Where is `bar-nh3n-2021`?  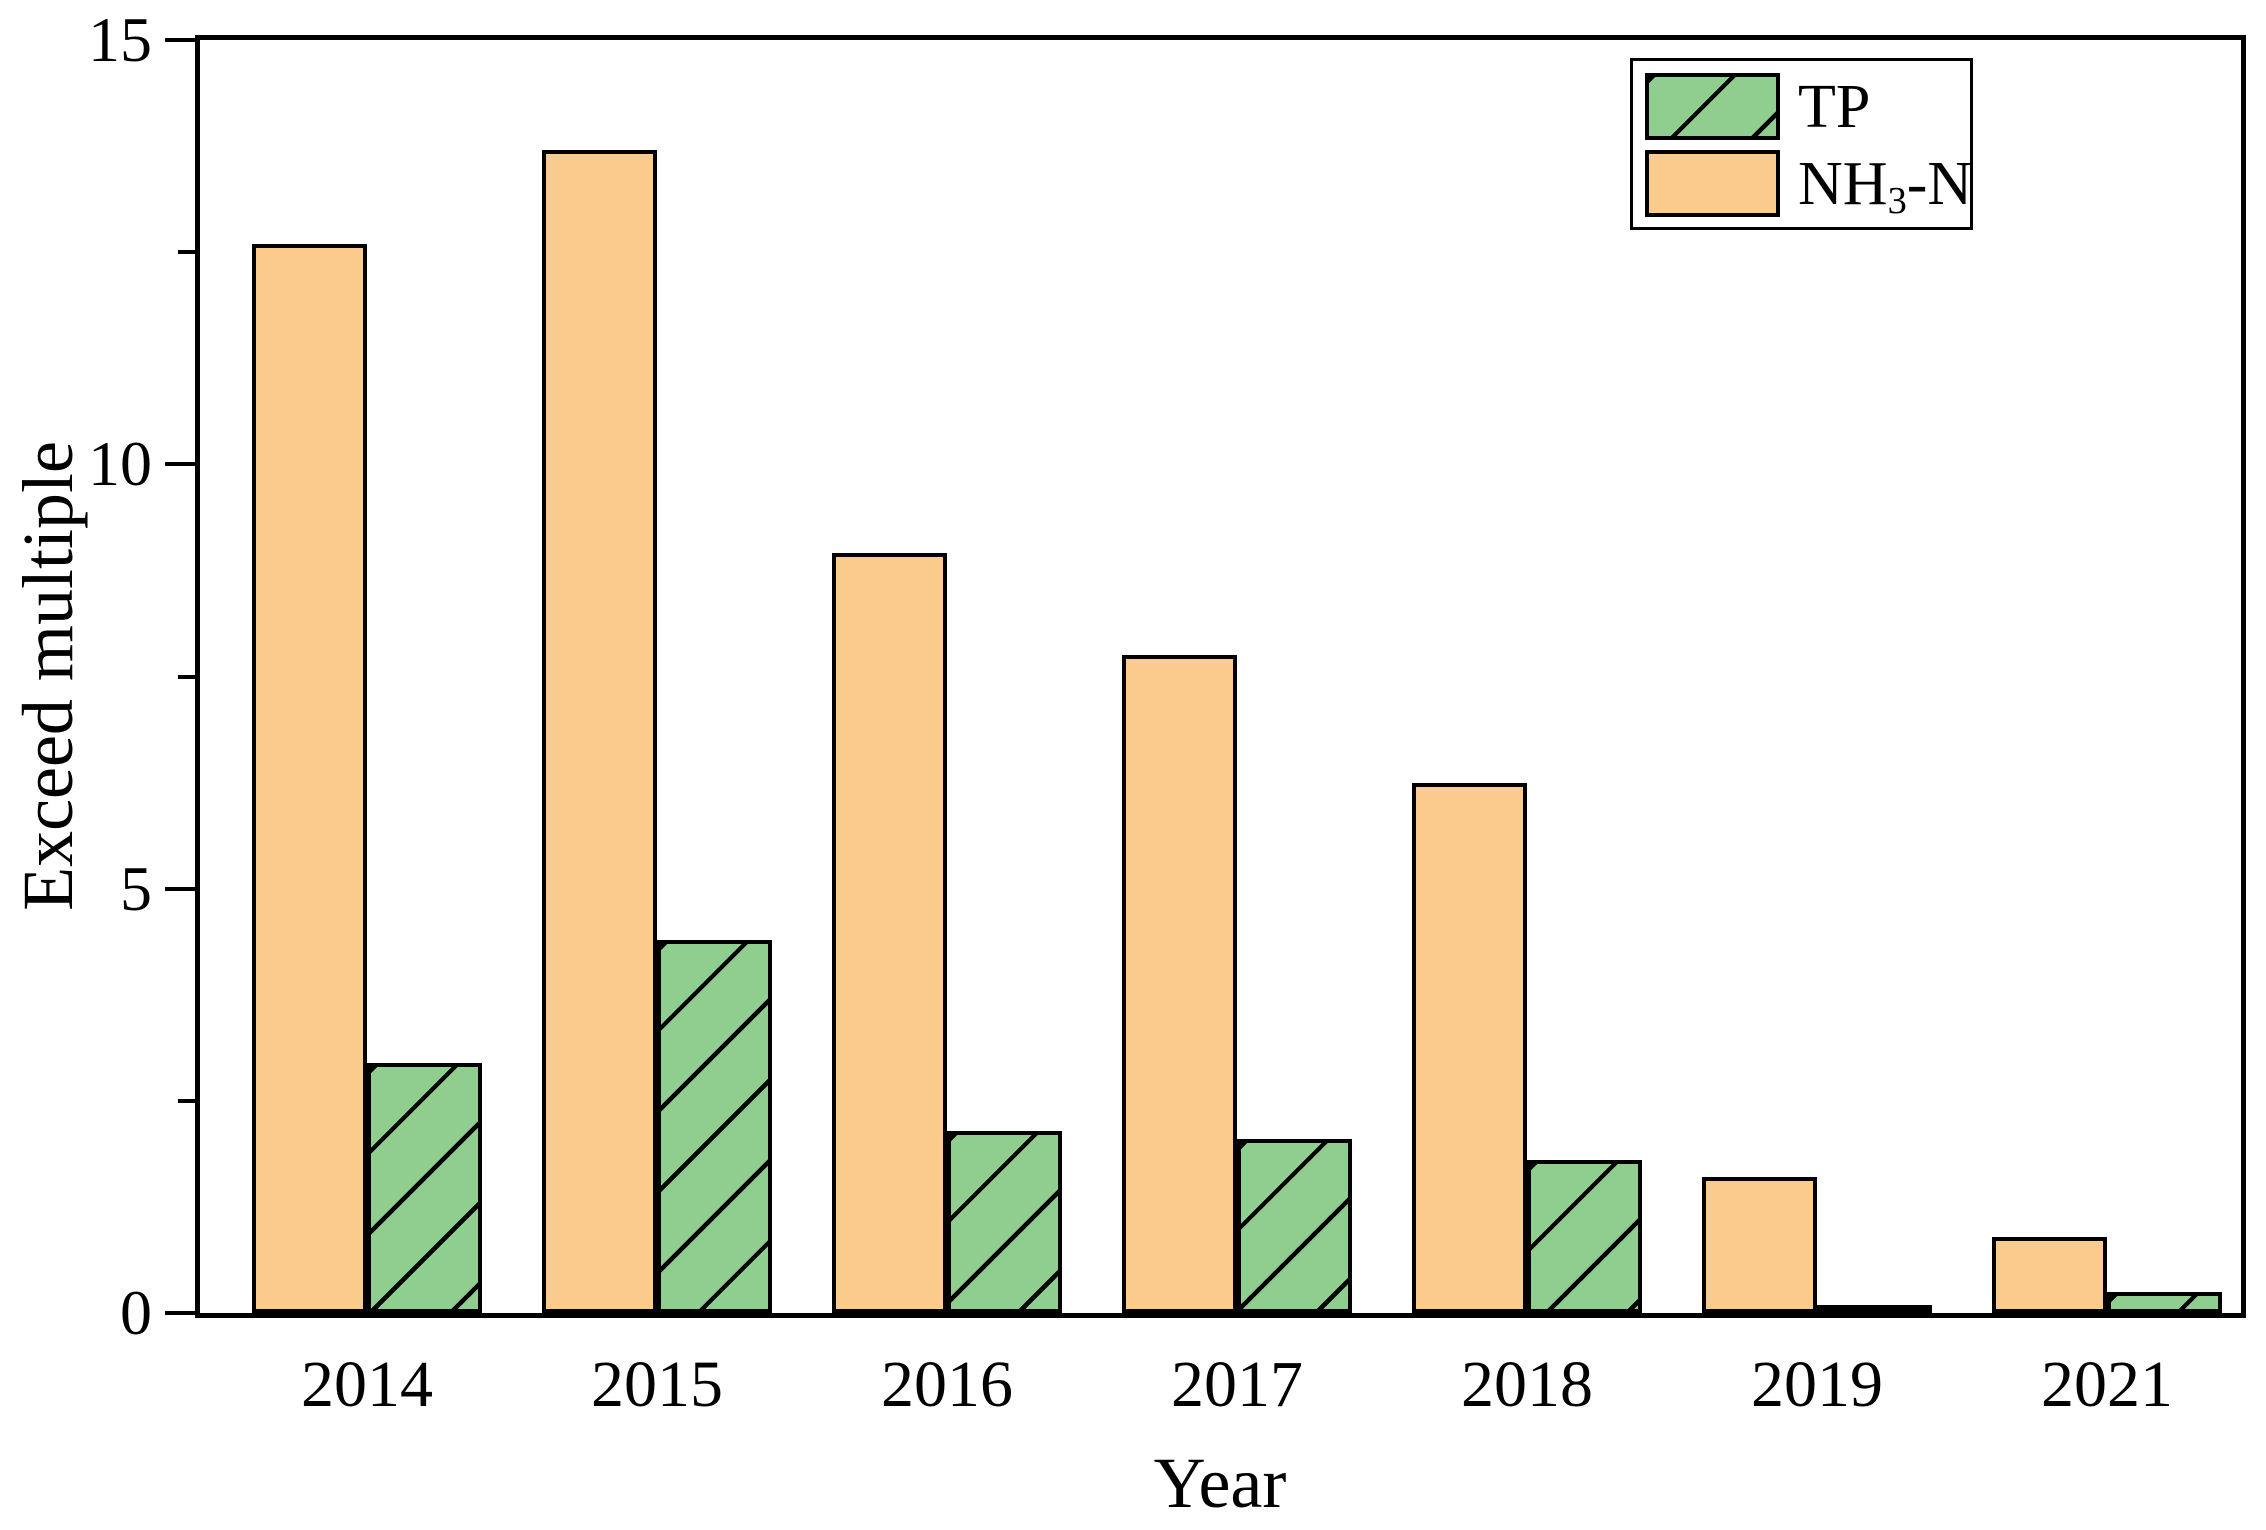
bar-nh3n-2021 is located at coordinates (2049, 1274).